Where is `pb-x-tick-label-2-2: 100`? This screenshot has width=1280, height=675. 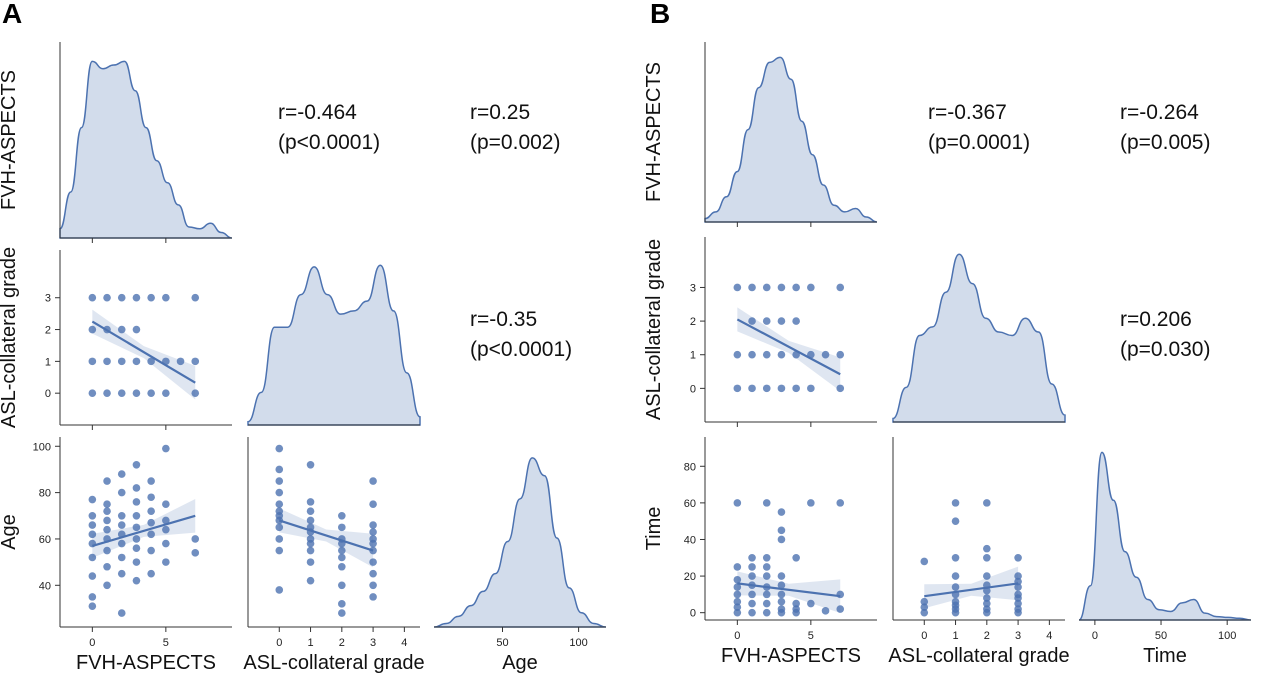
pb-x-tick-label-2-2: 100 is located at coordinates (1227, 636).